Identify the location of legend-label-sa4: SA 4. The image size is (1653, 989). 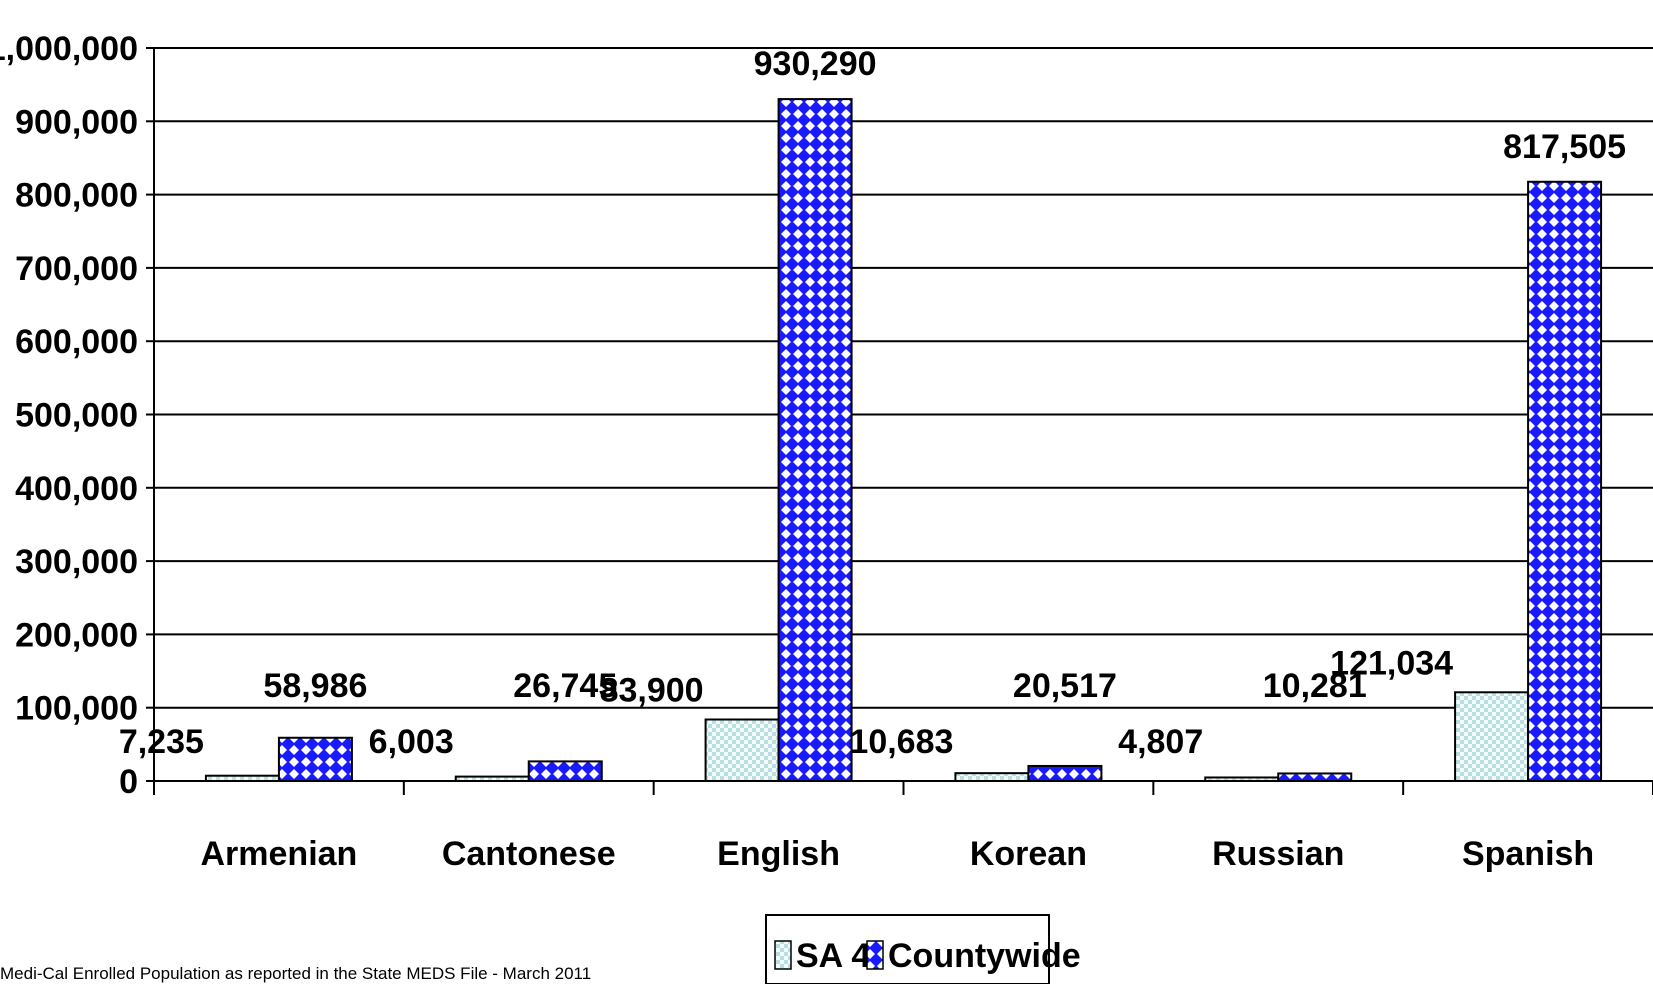
(833, 956).